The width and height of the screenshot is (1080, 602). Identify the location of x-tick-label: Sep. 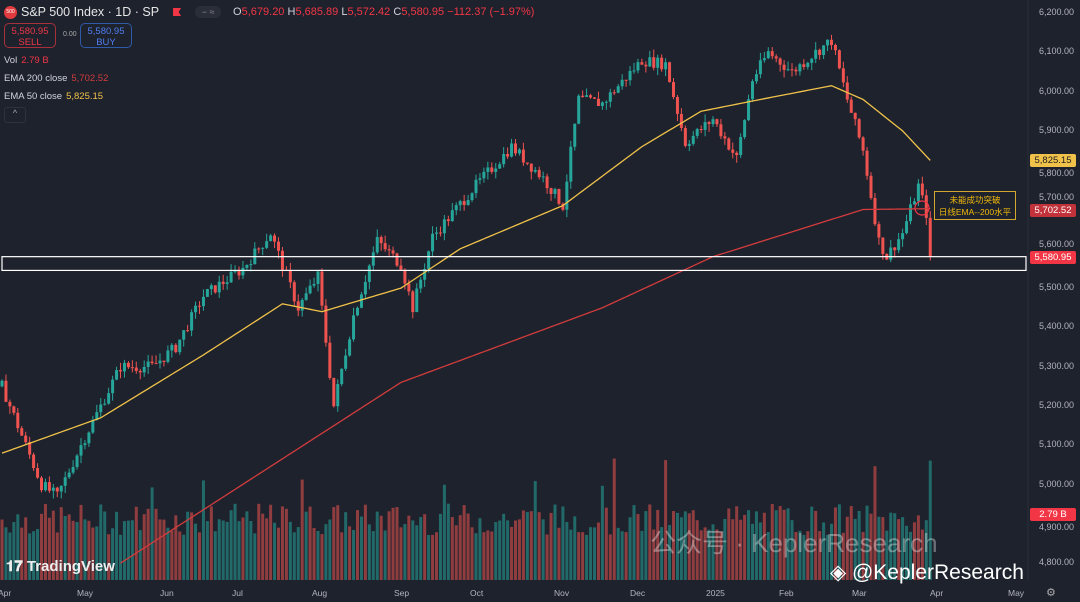
(402, 593).